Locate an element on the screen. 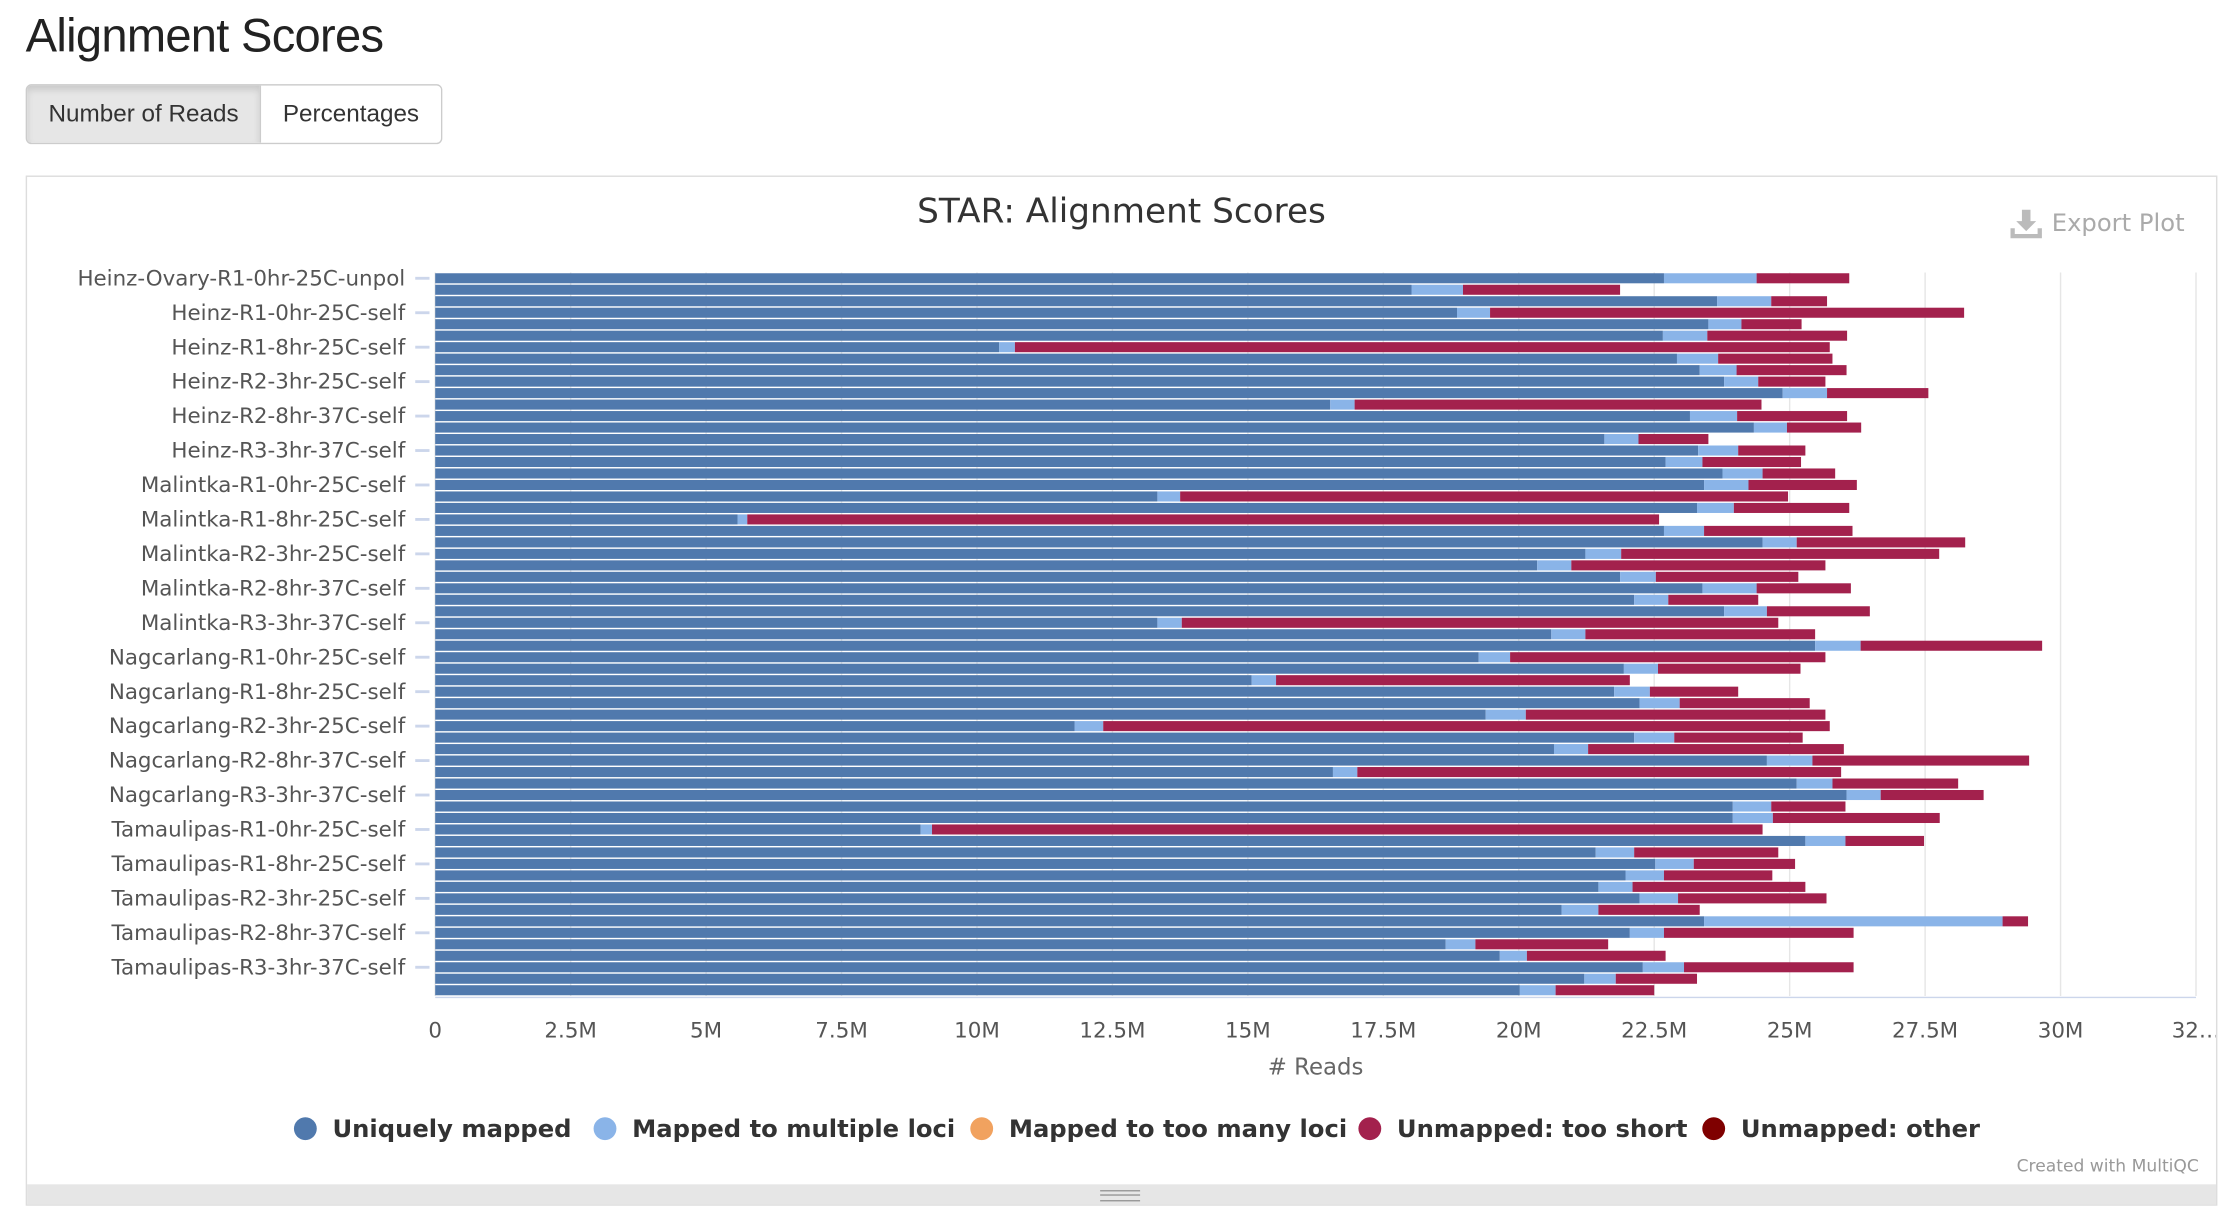 This screenshot has width=2226, height=1226. percentages-button: Percentages is located at coordinates (351, 114).